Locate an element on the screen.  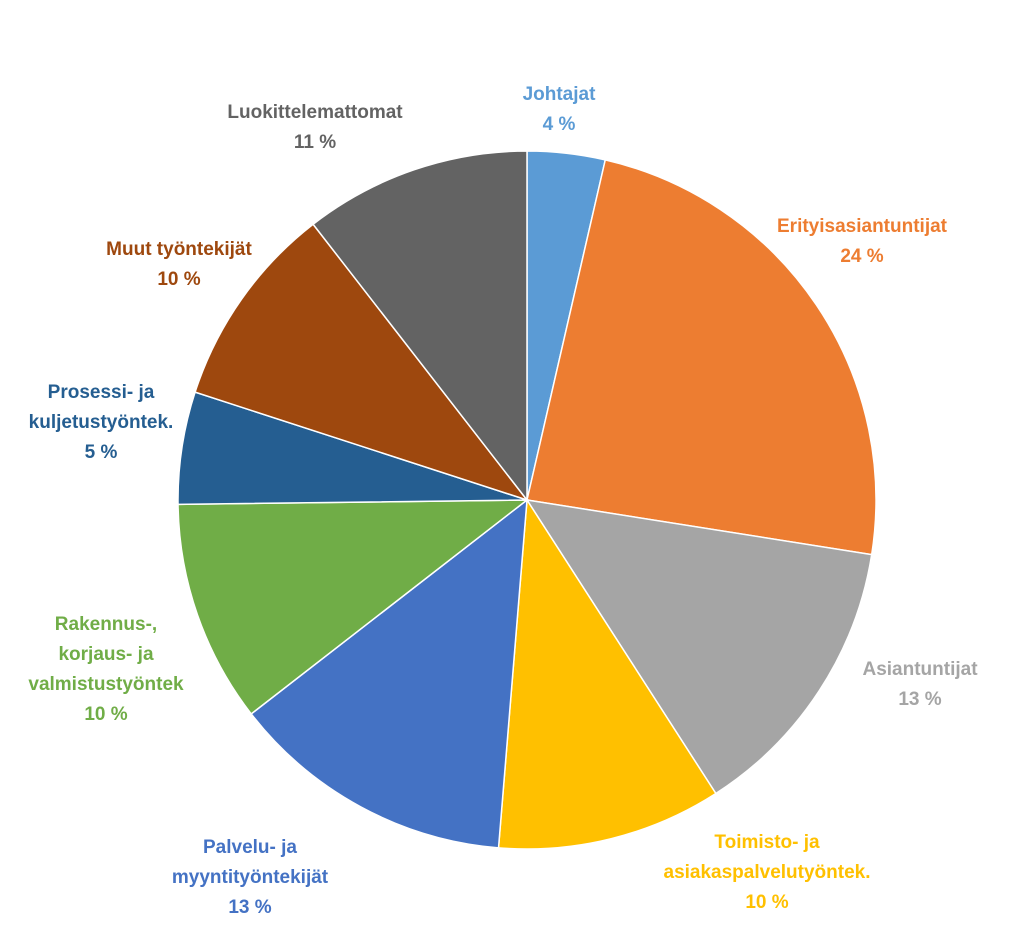
label-palvelu-line-2: myyntityöntekijät is located at coordinates (250, 877).